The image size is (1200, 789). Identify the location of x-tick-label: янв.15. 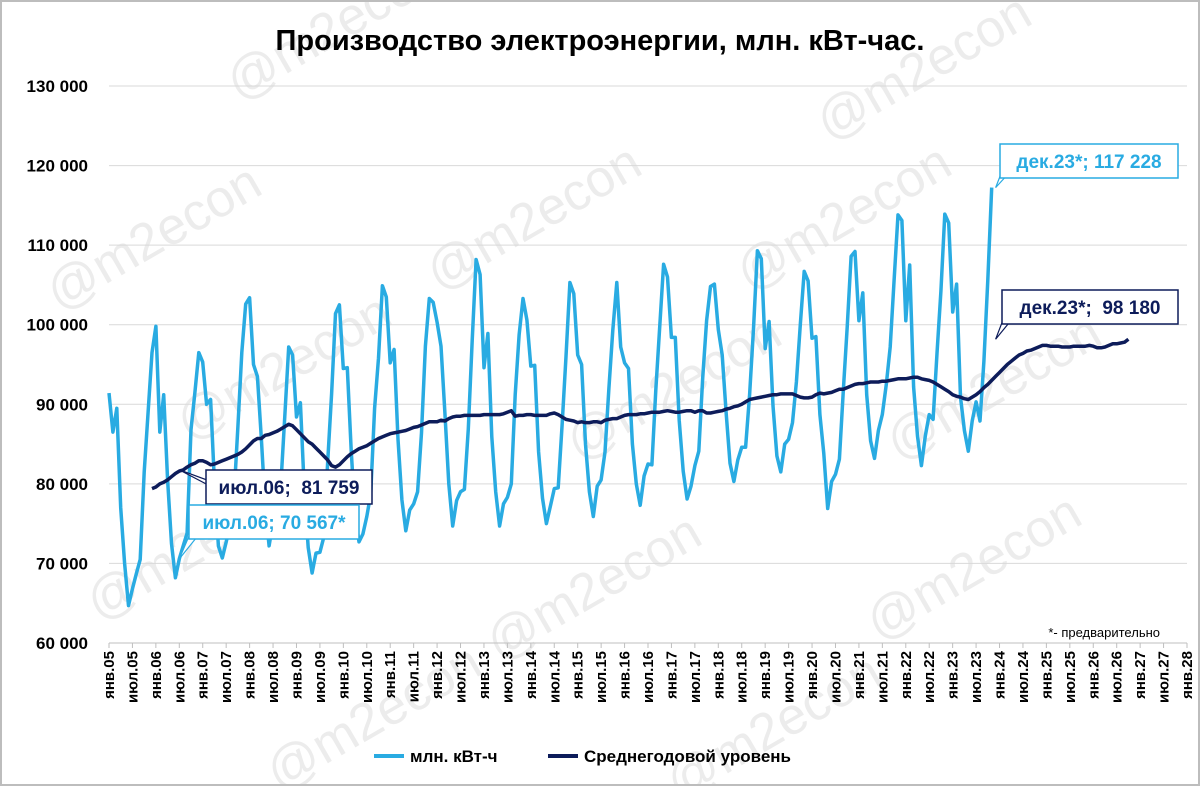
(578, 675).